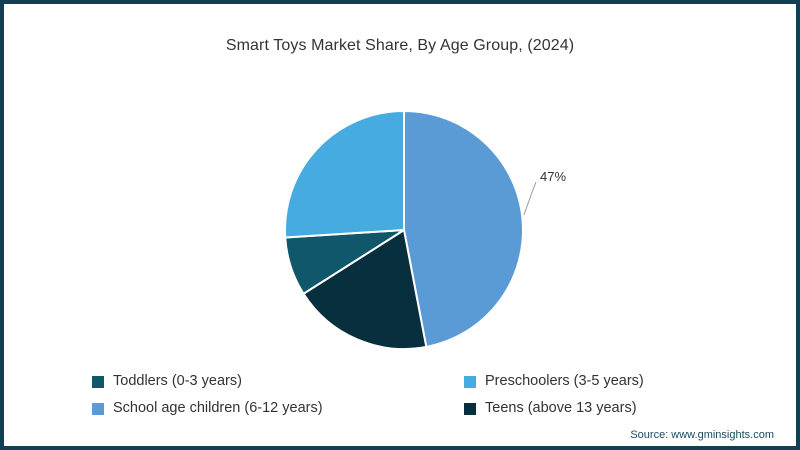 The image size is (800, 450). Describe the element at coordinates (470, 381) in the screenshot. I see `legend-swatch-preschoolers-icon` at that location.